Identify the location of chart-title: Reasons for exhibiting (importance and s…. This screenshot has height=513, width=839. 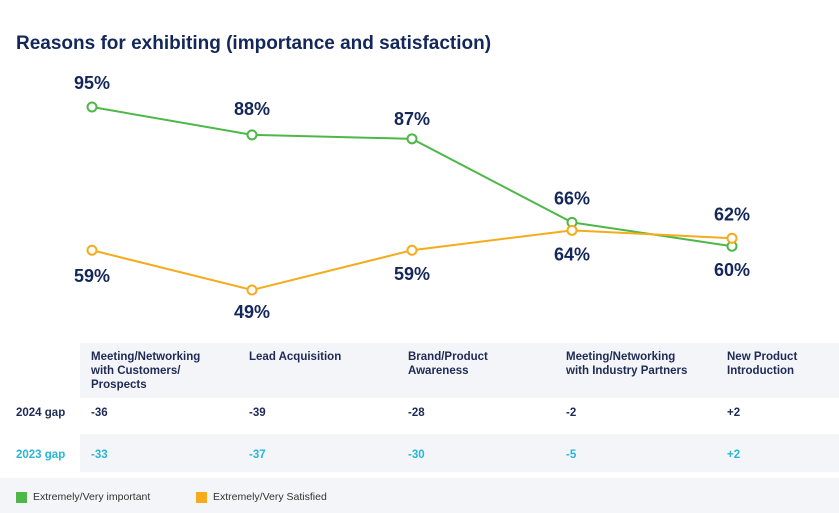
(254, 43).